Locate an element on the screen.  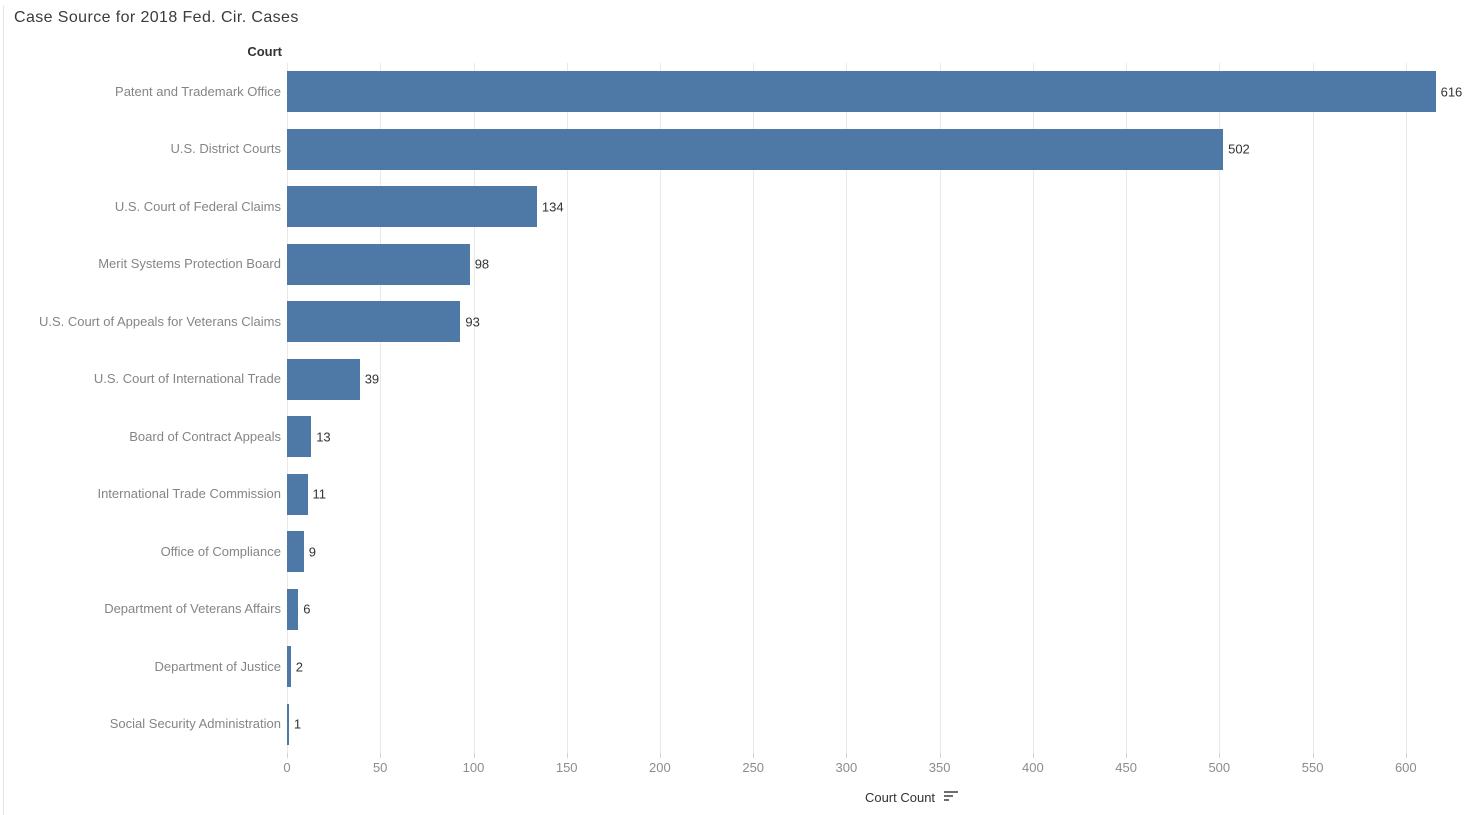
category-label-text: Merit Systems Protection Board is located at coordinates (189, 264).